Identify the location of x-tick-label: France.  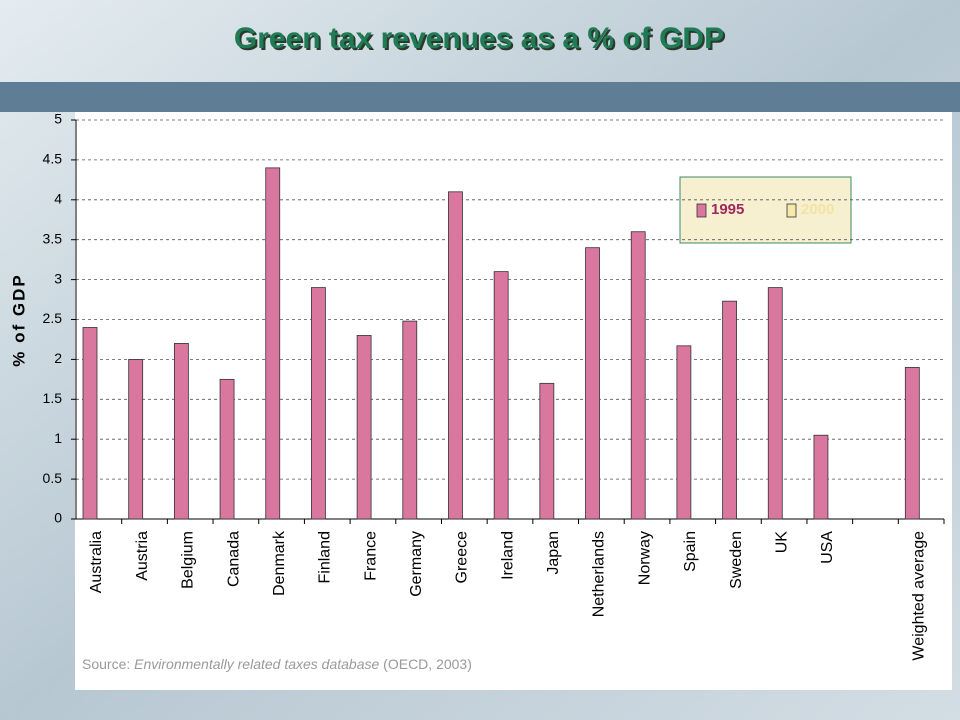
(370, 556).